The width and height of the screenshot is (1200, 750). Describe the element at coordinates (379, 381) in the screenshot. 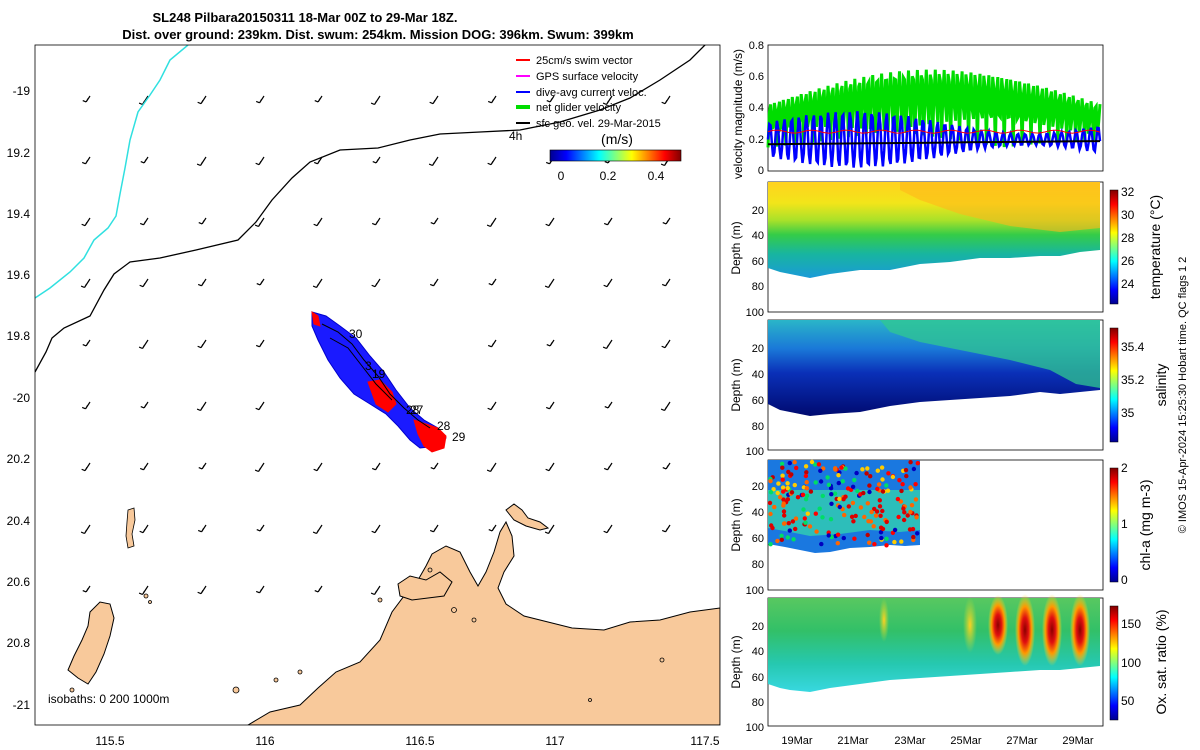

I see `swim-vector-track` at that location.